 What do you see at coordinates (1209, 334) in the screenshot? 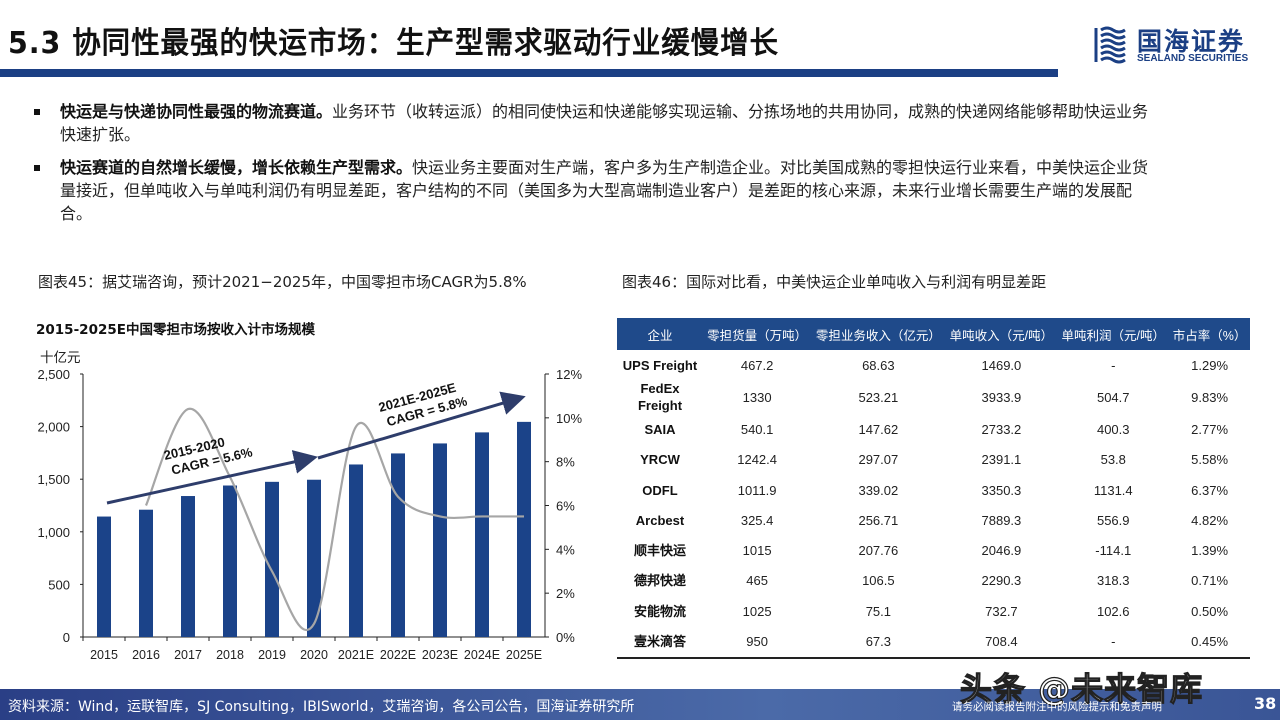
I see `column-header: 市占率（%）` at bounding box center [1209, 334].